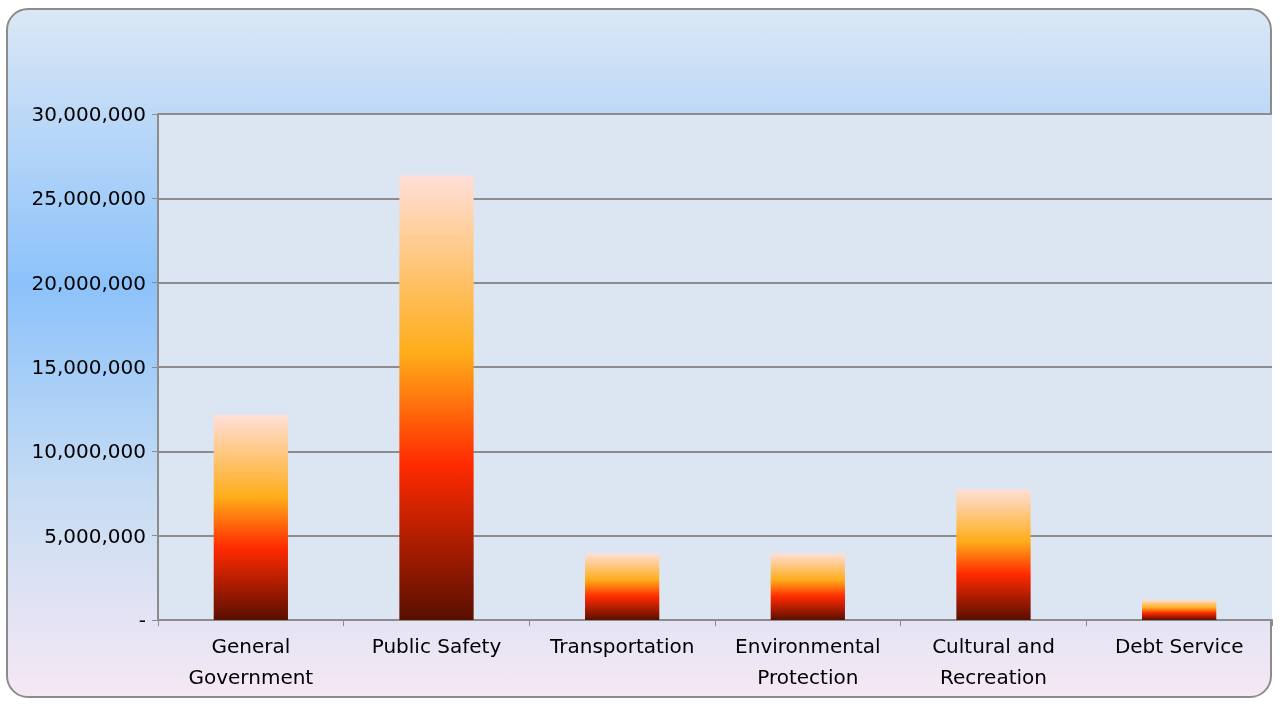 Image resolution: width=1280 pixels, height=704 pixels. I want to click on y-tick-label: 20,000,000, so click(88, 282).